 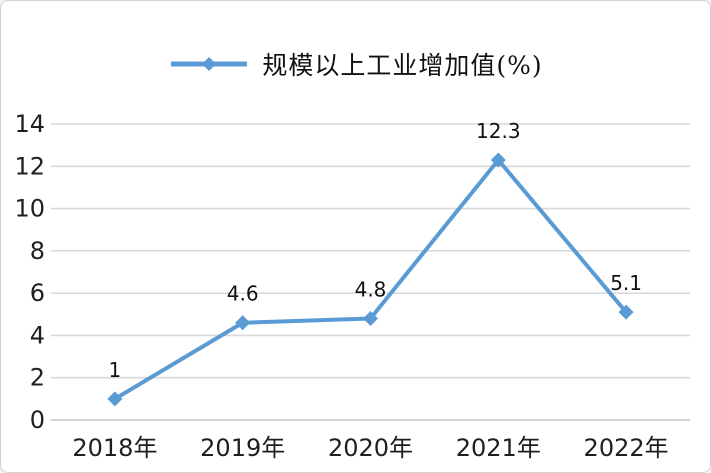 I want to click on y-axis-tick-label: 14, so click(x=29, y=124).